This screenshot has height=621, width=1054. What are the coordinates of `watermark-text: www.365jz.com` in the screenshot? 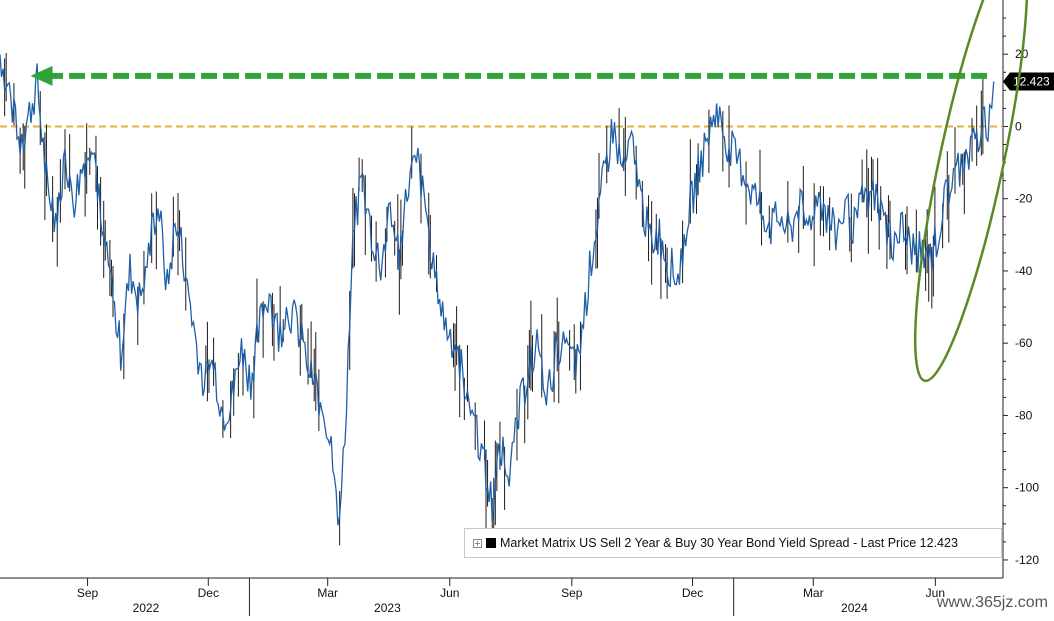 It's located at (992, 602).